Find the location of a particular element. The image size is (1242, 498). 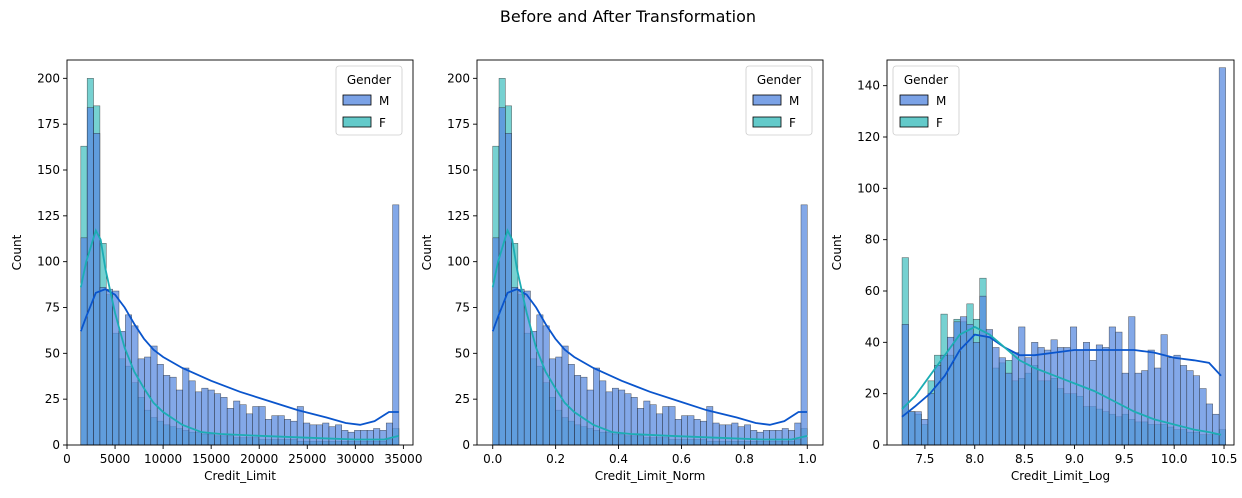

x-tick-label: 8.0 is located at coordinates (974, 459).